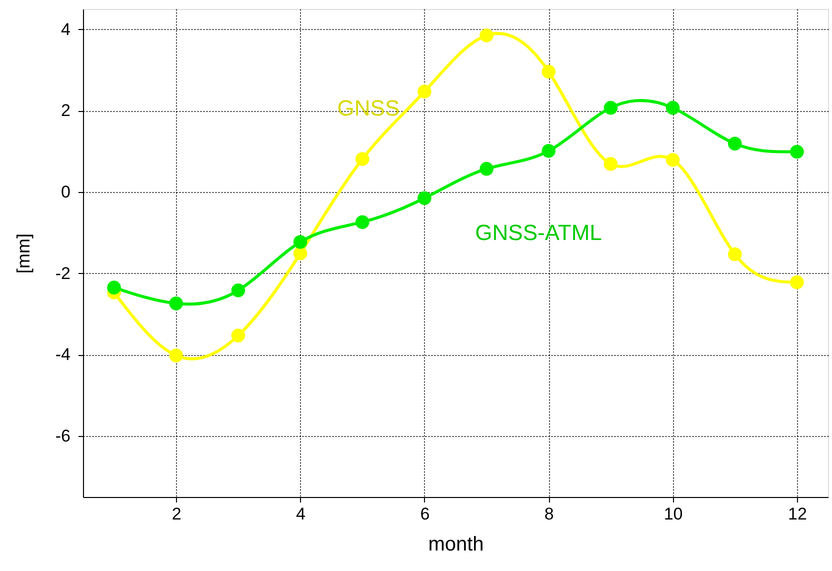 The image size is (832, 571). What do you see at coordinates (425, 514) in the screenshot?
I see `x-tick-label: 6` at bounding box center [425, 514].